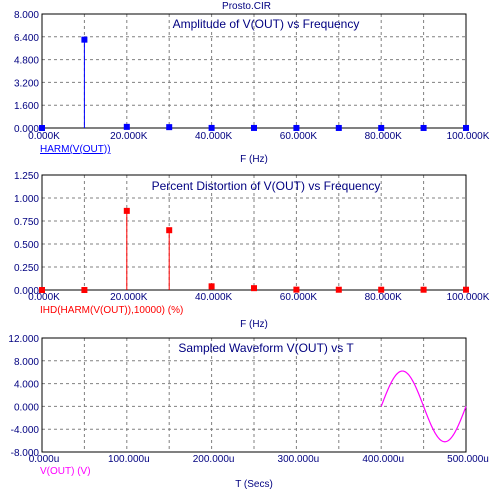 Image resolution: width=493 pixels, height=496 pixels. Describe the element at coordinates (384, 136) in the screenshot. I see `chart1-x-tick-label: 80.000K` at that location.